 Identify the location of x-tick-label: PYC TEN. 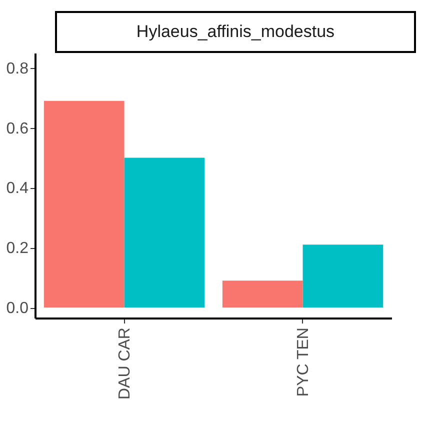
(303, 362).